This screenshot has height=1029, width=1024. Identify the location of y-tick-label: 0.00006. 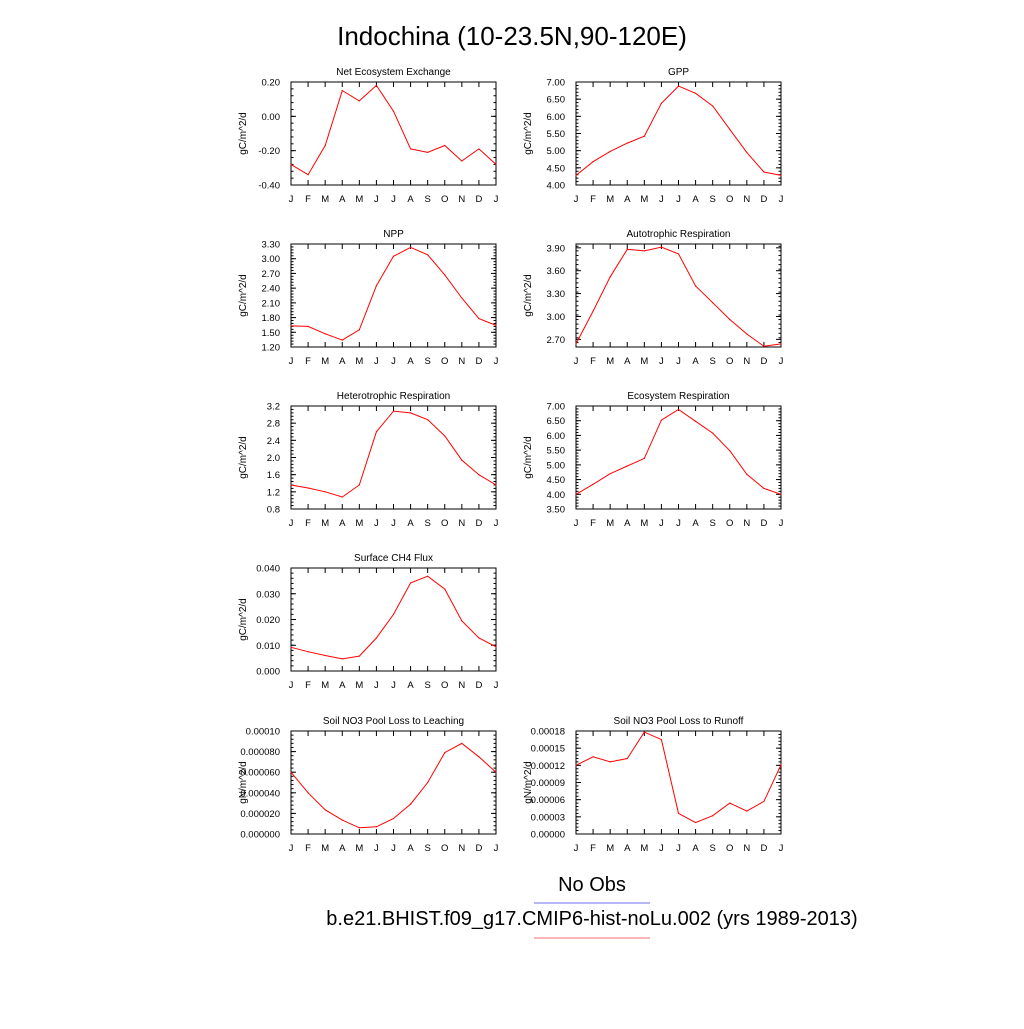
(548, 800).